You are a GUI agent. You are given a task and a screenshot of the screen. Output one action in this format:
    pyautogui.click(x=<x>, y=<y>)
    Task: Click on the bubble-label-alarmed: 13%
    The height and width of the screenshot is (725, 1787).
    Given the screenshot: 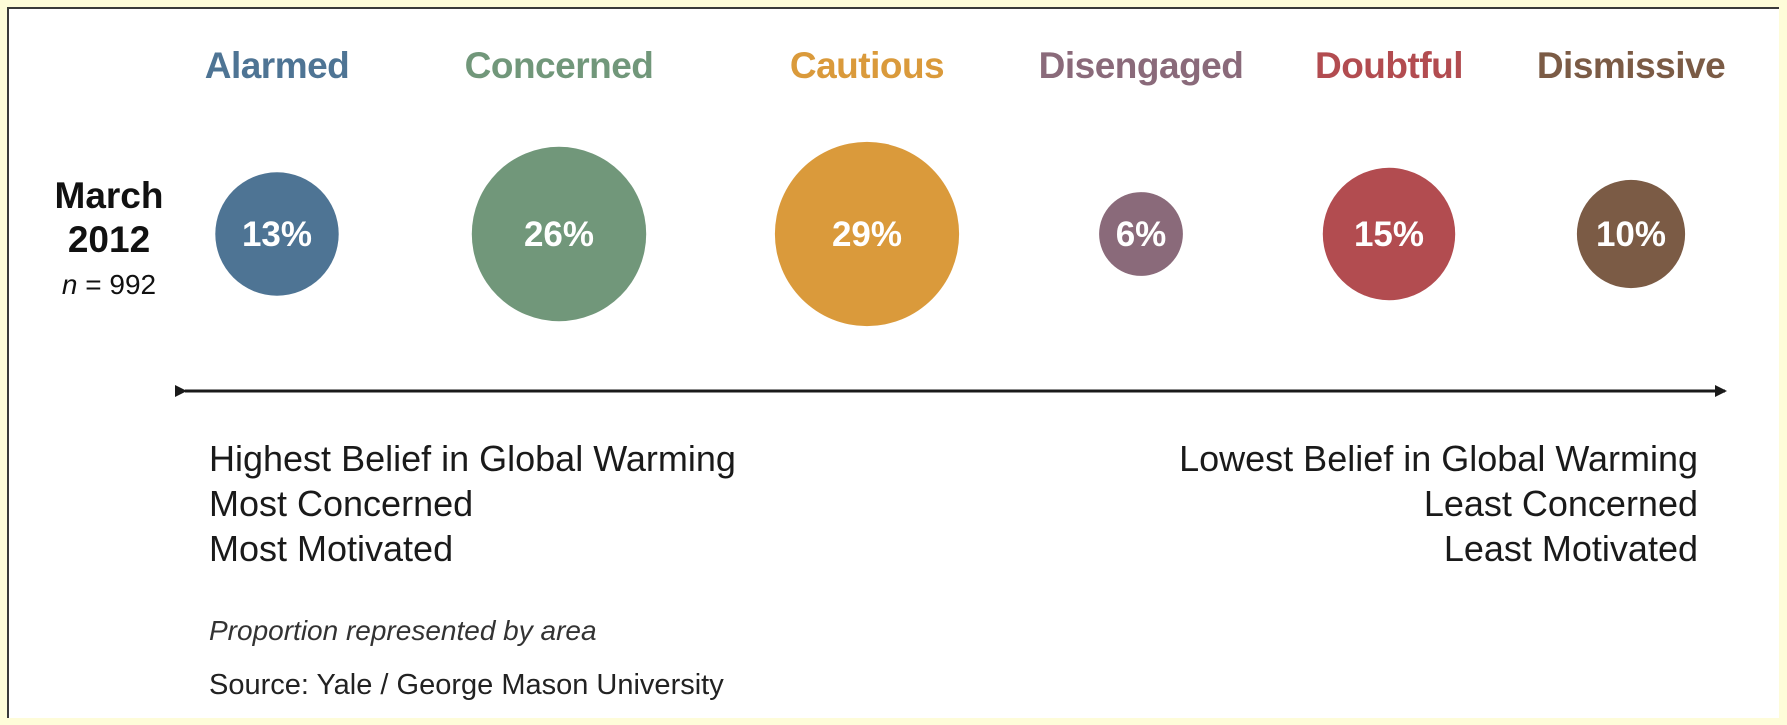 What is the action you would take?
    pyautogui.click(x=277, y=234)
    